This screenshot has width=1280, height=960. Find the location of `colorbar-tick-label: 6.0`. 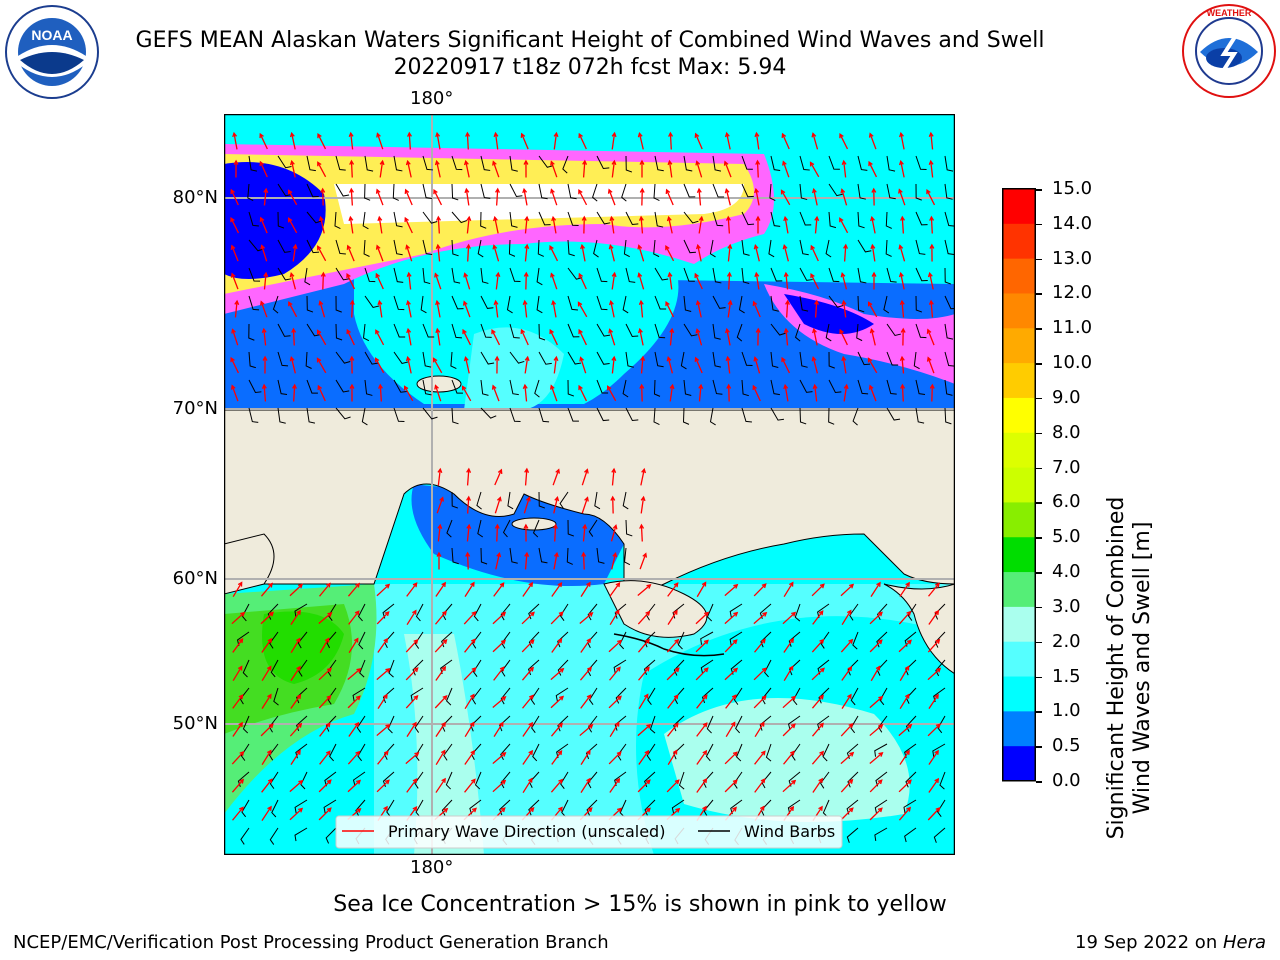

colorbar-tick-label: 6.0 is located at coordinates (1066, 502).